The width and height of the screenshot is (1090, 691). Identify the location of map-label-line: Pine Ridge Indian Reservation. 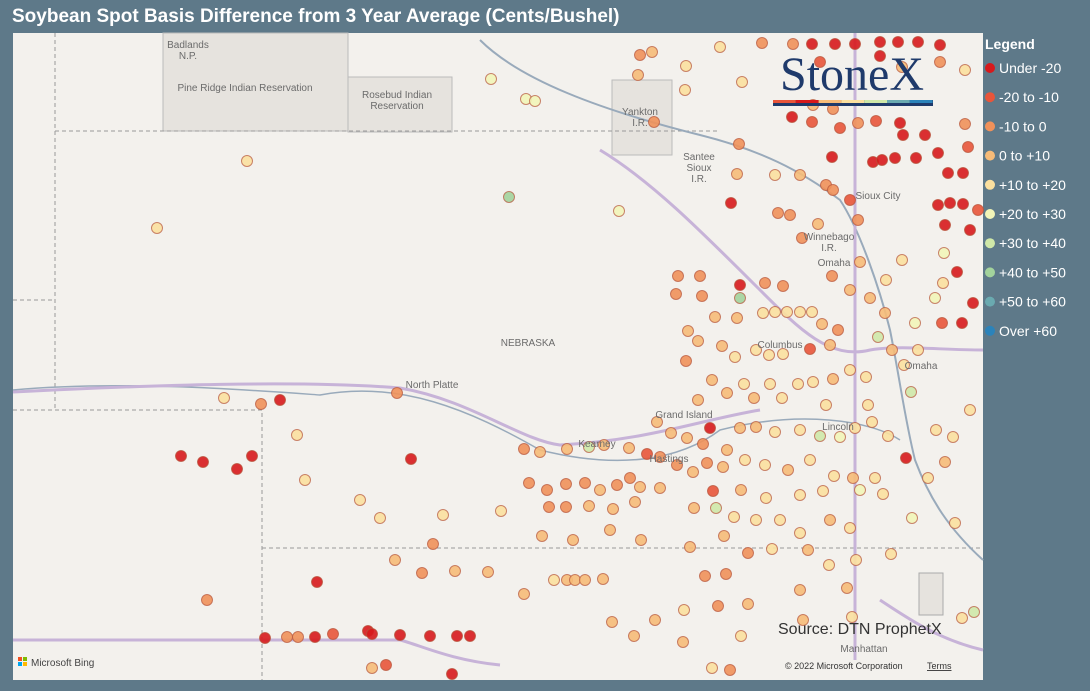
(244, 88).